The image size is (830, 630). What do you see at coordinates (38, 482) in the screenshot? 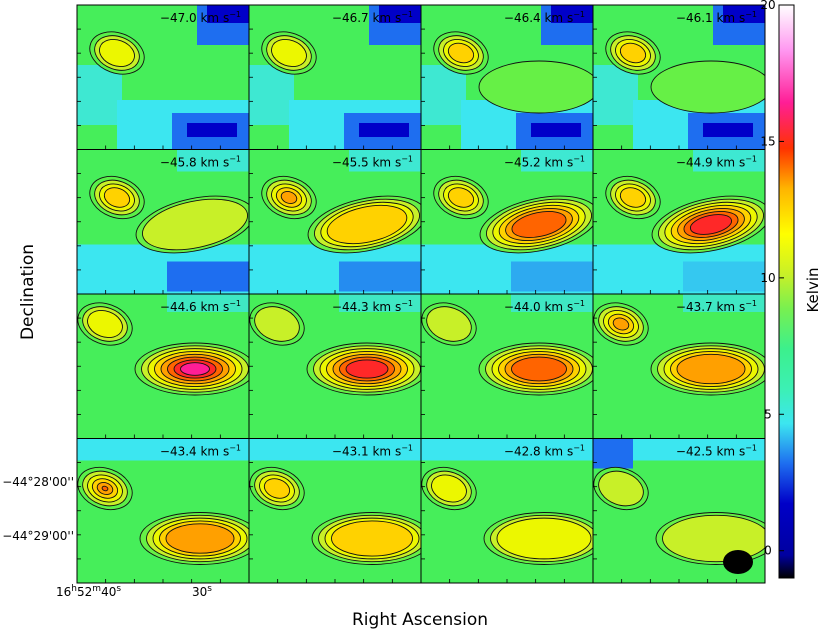
I see `dec-tick-label: −44°28'00''` at bounding box center [38, 482].